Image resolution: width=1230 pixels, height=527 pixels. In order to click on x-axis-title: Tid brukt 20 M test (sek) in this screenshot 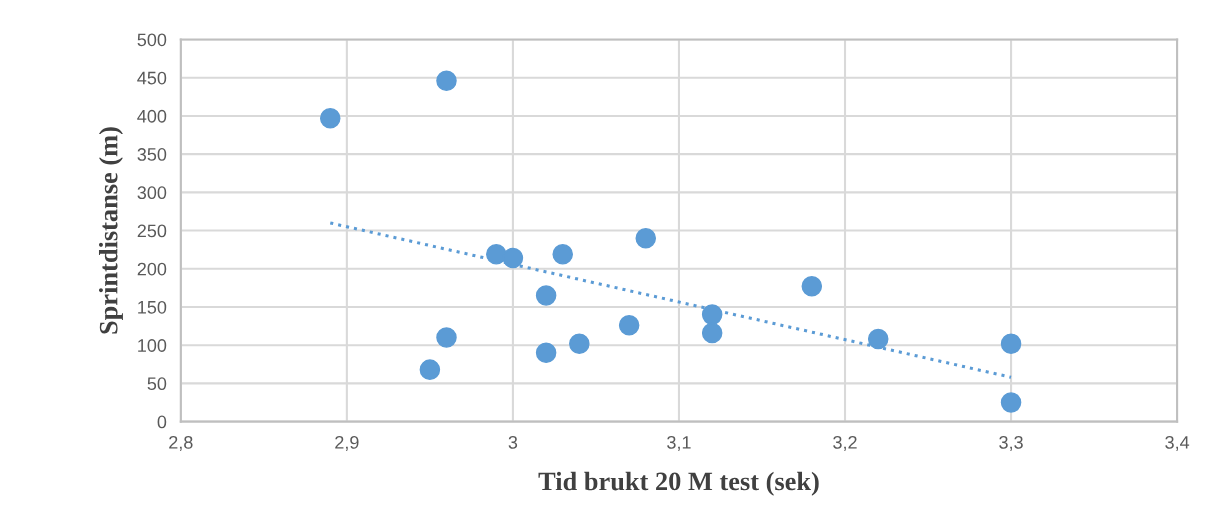, I will do `click(678, 483)`.